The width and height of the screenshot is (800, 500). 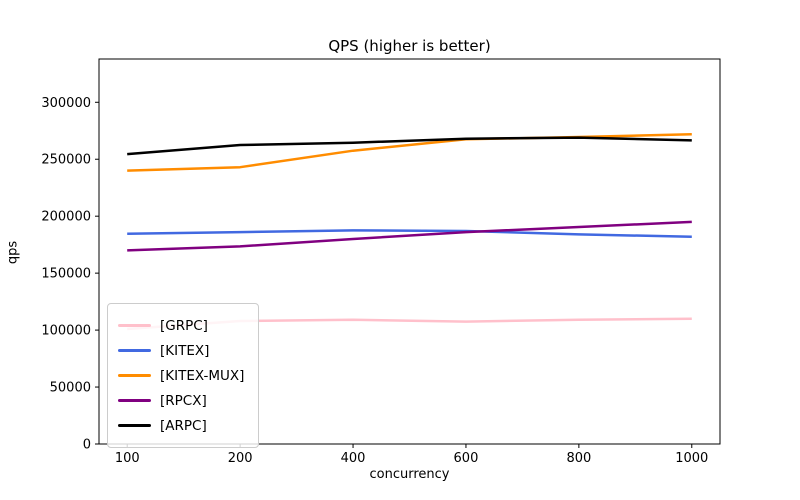 I want to click on legend-item-kitex: [KITEX], so click(x=181, y=350).